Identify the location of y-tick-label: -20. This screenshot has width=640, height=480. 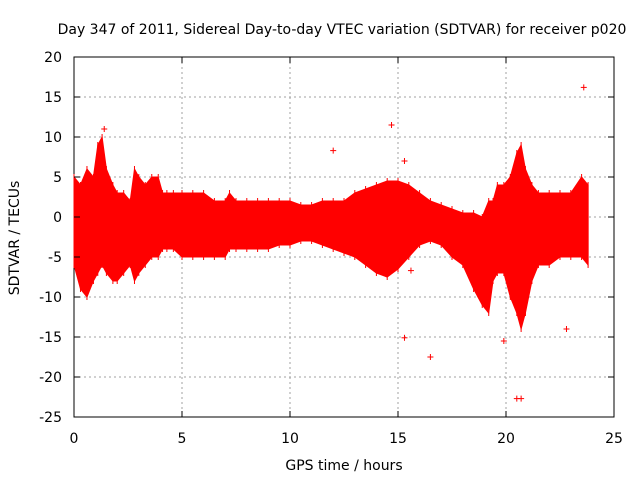
(50, 378).